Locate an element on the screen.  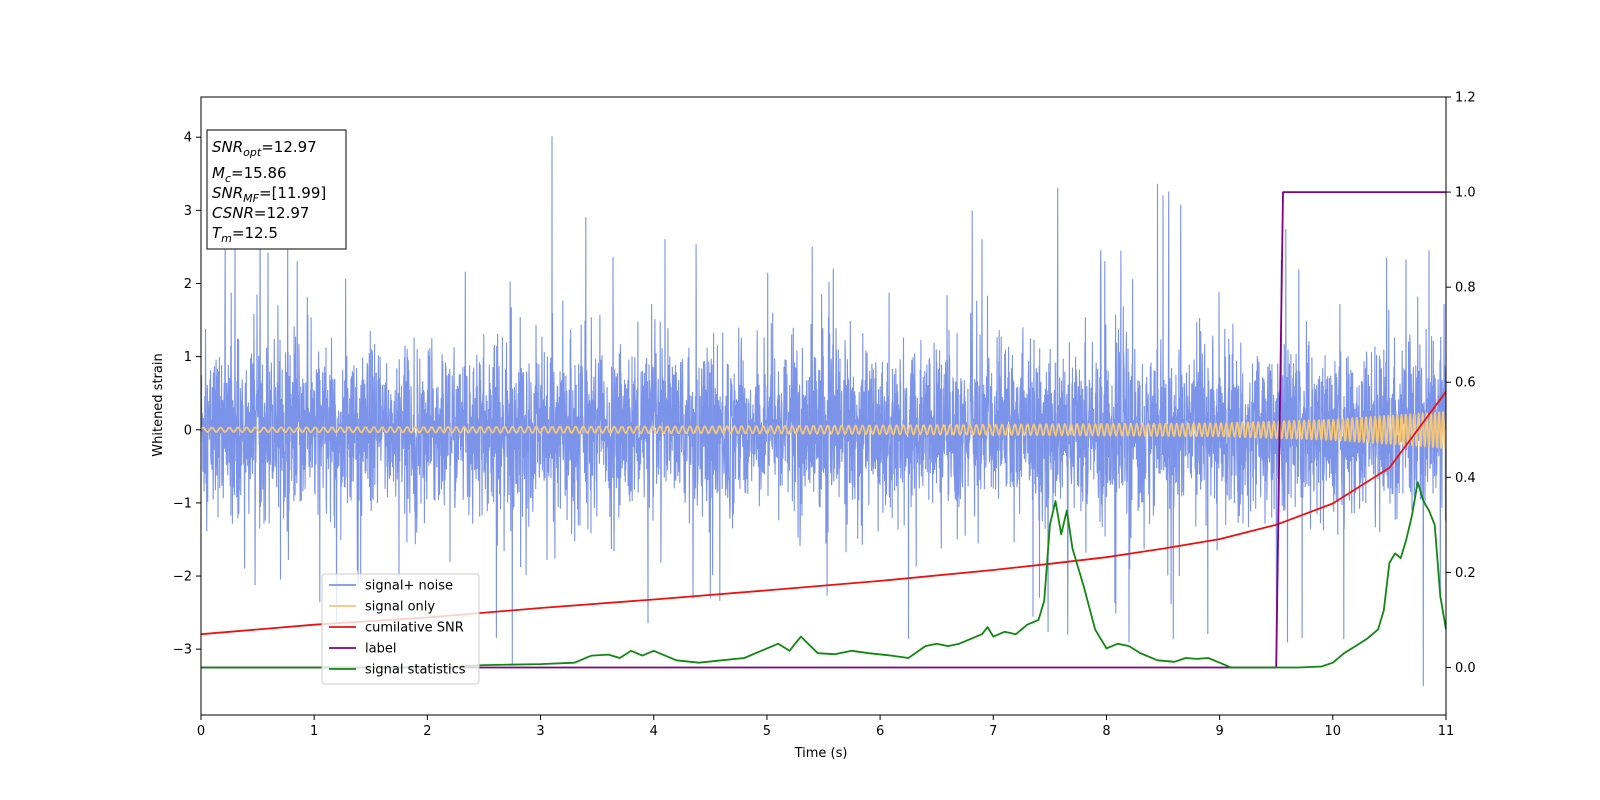
y-tick-right-label: 0.0 is located at coordinates (1465, 668).